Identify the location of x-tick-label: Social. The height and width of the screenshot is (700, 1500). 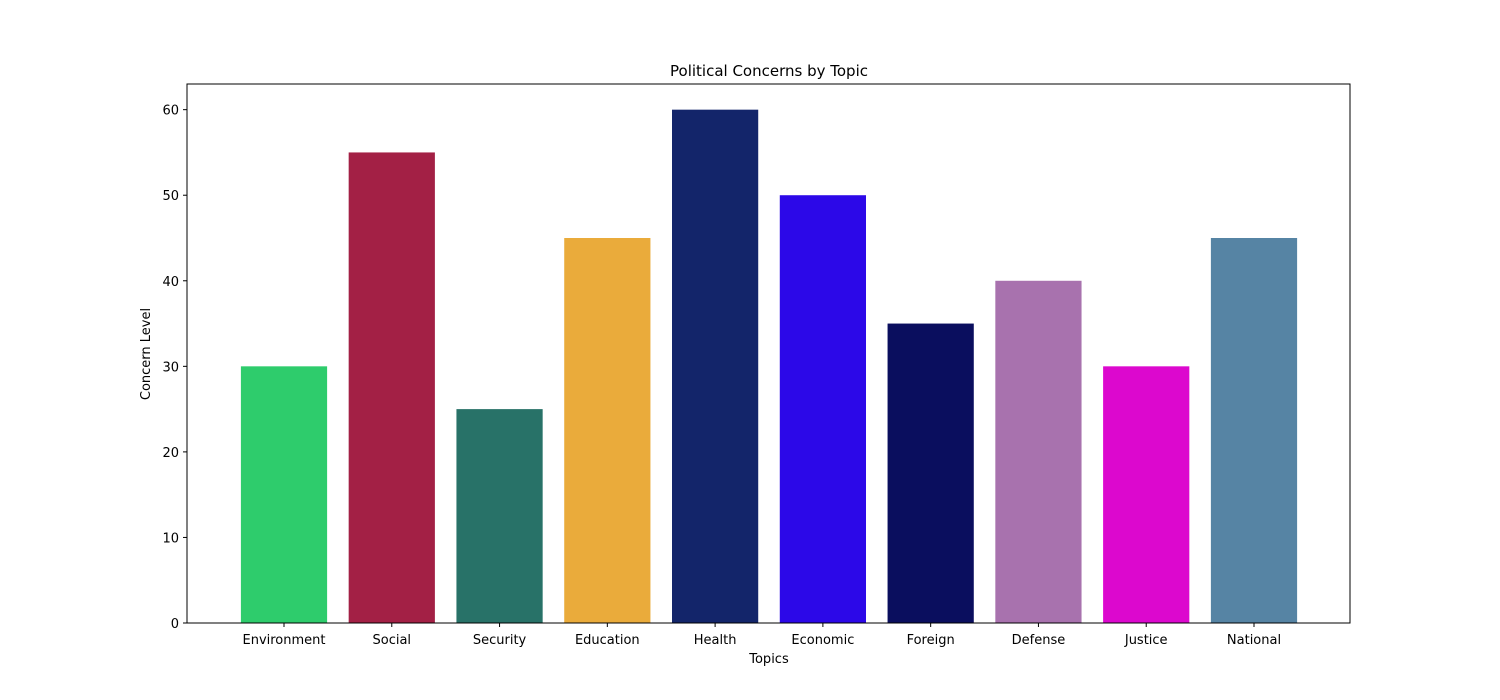
(392, 640).